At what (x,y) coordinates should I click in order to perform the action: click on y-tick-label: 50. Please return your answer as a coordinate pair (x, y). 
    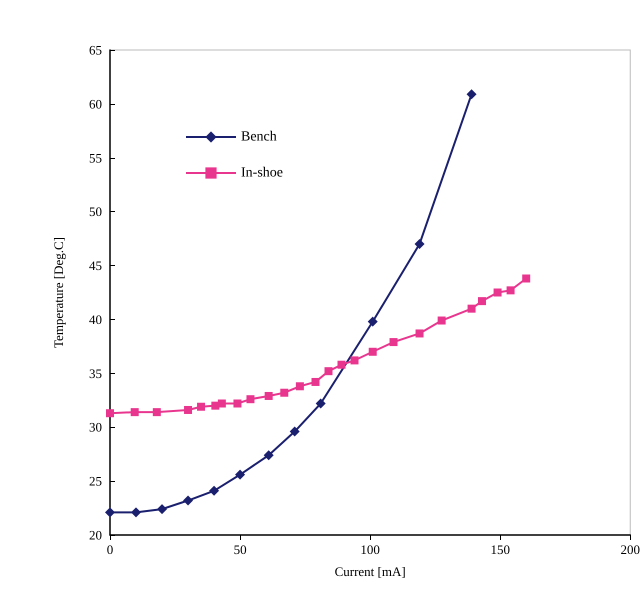
    Looking at the image, I should click on (95, 212).